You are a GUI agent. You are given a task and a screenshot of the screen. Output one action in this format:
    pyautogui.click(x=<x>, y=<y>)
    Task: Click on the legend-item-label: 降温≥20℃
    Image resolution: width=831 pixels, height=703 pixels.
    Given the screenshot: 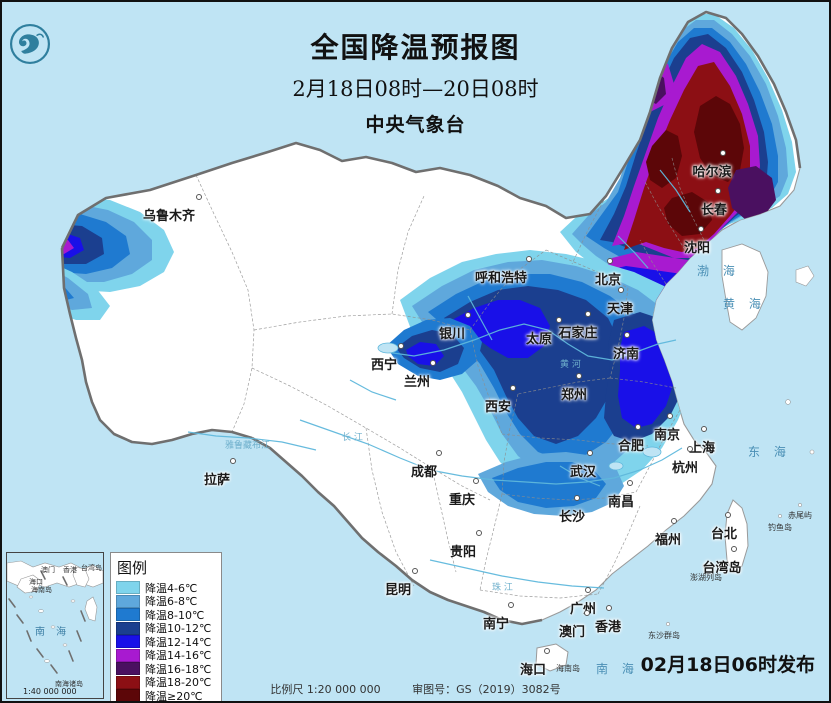 What is the action you would take?
    pyautogui.click(x=174, y=696)
    